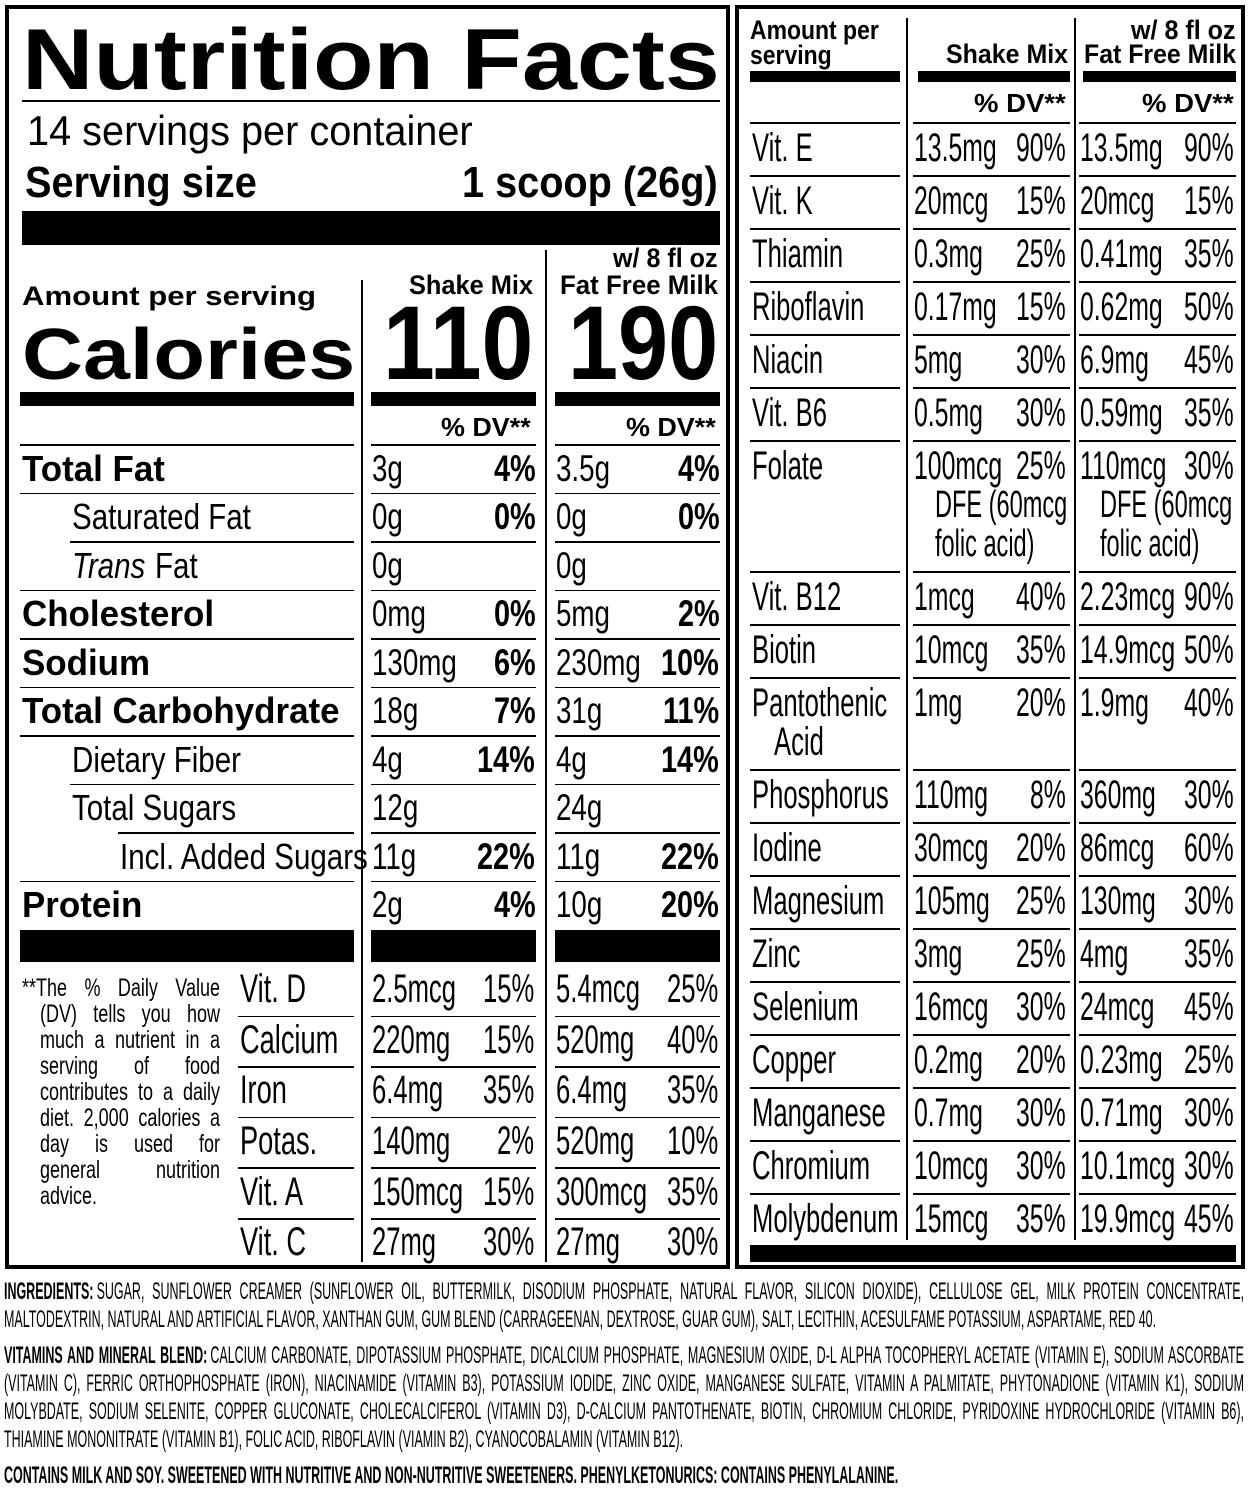  I want to click on amount-note: DFE (60mcg folic acid), so click(1166, 525).